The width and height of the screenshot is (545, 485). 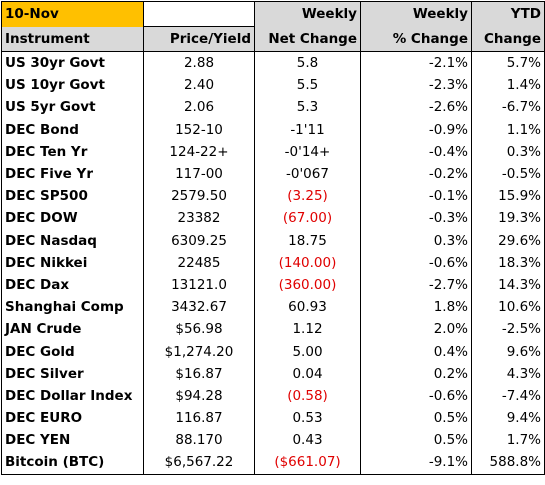 I want to click on table-row: DEC Dax 13121.0 (360.00) -2.7% 14.3%, so click(x=273, y=285).